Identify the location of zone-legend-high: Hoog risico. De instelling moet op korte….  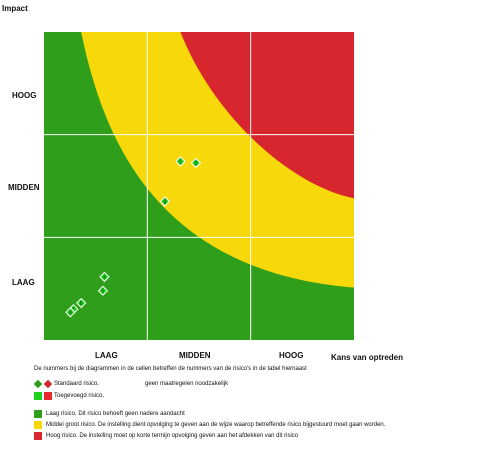
(166, 436).